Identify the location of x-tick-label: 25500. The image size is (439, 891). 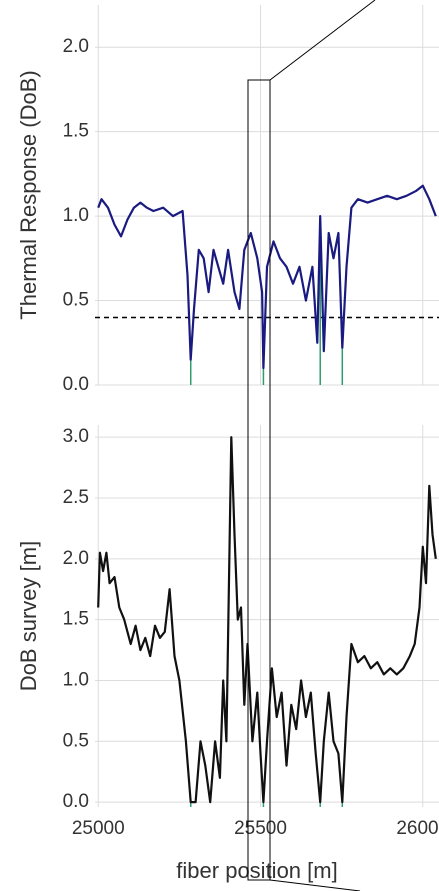
(260, 828).